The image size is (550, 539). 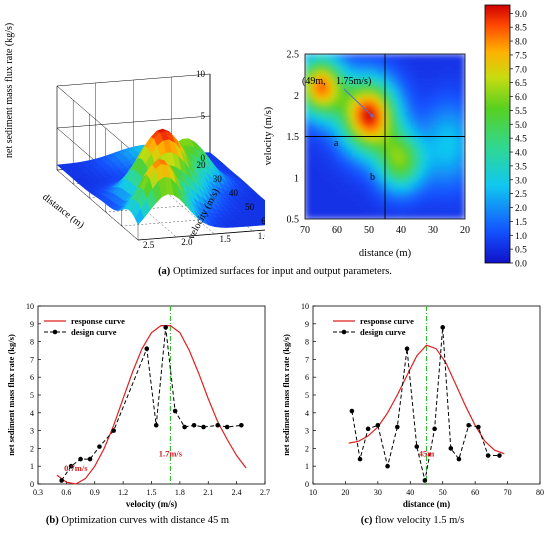 What do you see at coordinates (307, 413) in the screenshot?
I see `y-tick-label: 4` at bounding box center [307, 413].